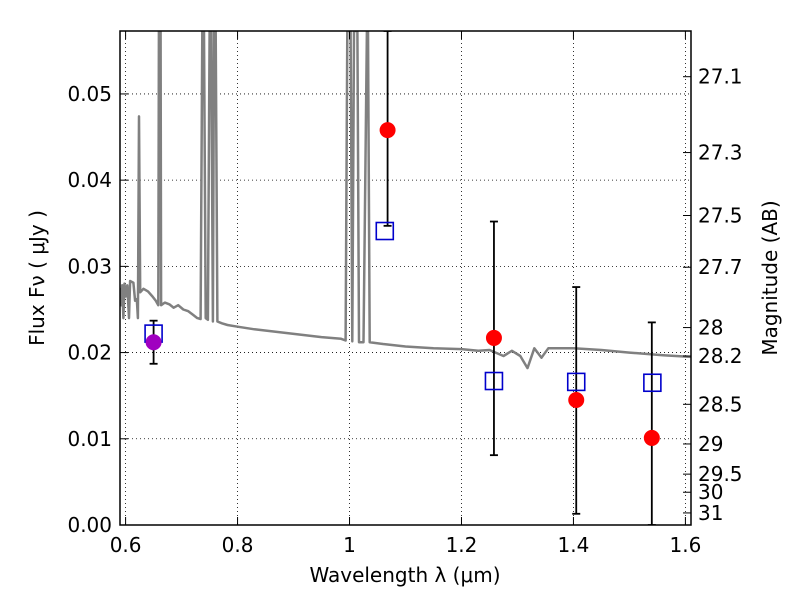  Describe the element at coordinates (89, 180) in the screenshot. I see `y-tick-label: 0.04` at that location.